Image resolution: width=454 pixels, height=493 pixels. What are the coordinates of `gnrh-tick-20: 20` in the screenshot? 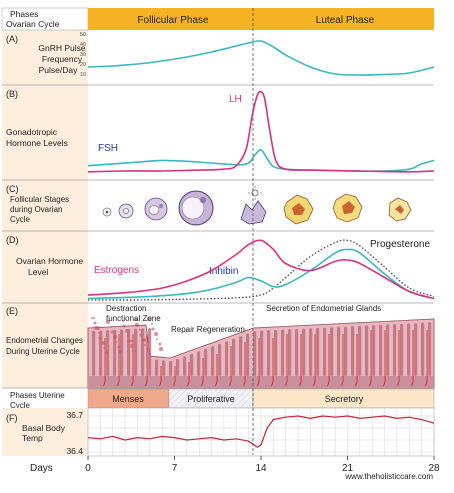 It's located at (83, 65).